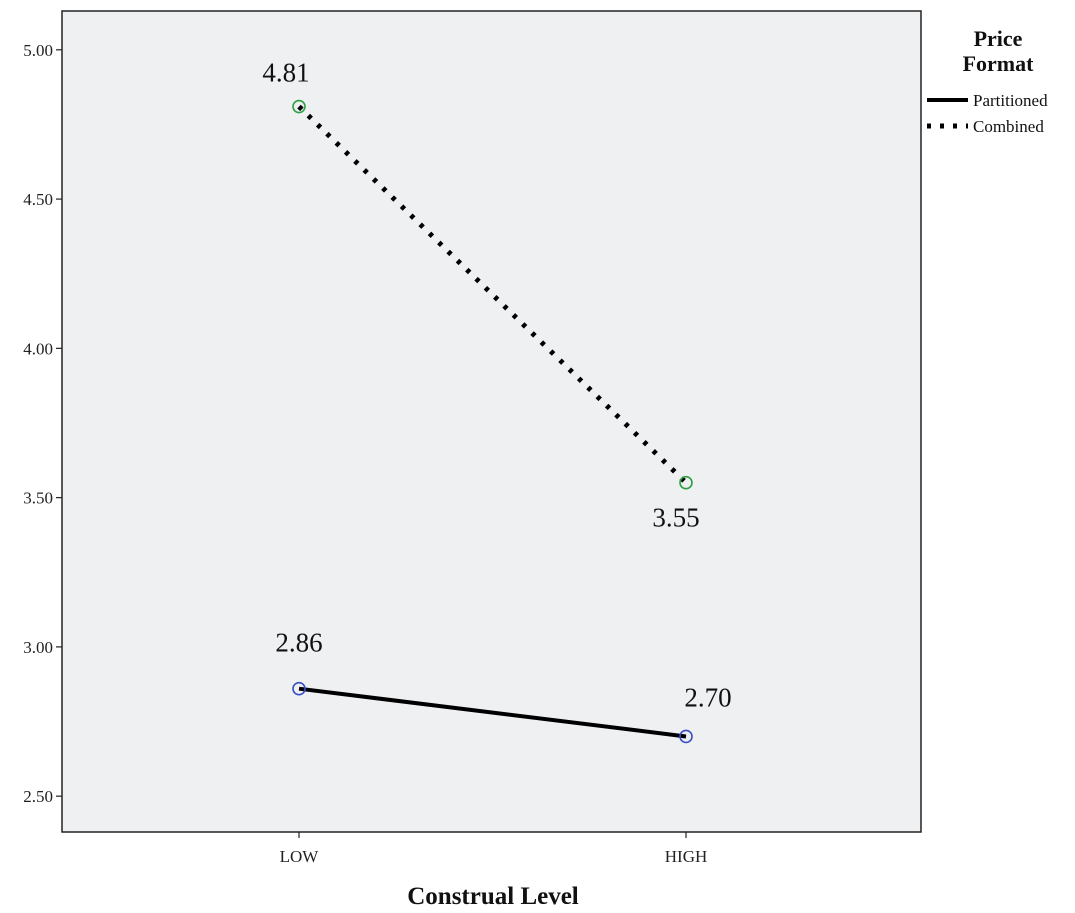 The image size is (1075, 913). What do you see at coordinates (999, 63) in the screenshot?
I see `legend-title-line2: Format` at bounding box center [999, 63].